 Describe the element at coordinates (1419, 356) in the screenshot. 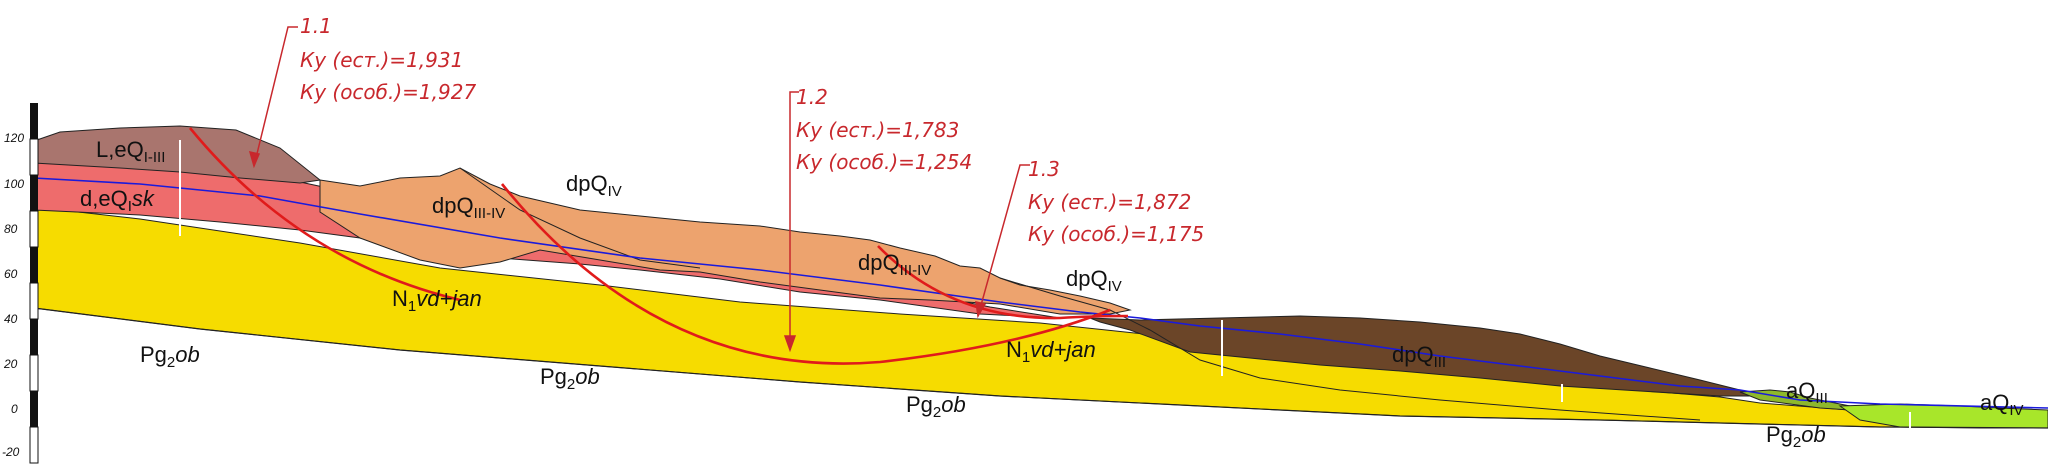

I see `label-deluvial-iii: dpQIII` at that location.